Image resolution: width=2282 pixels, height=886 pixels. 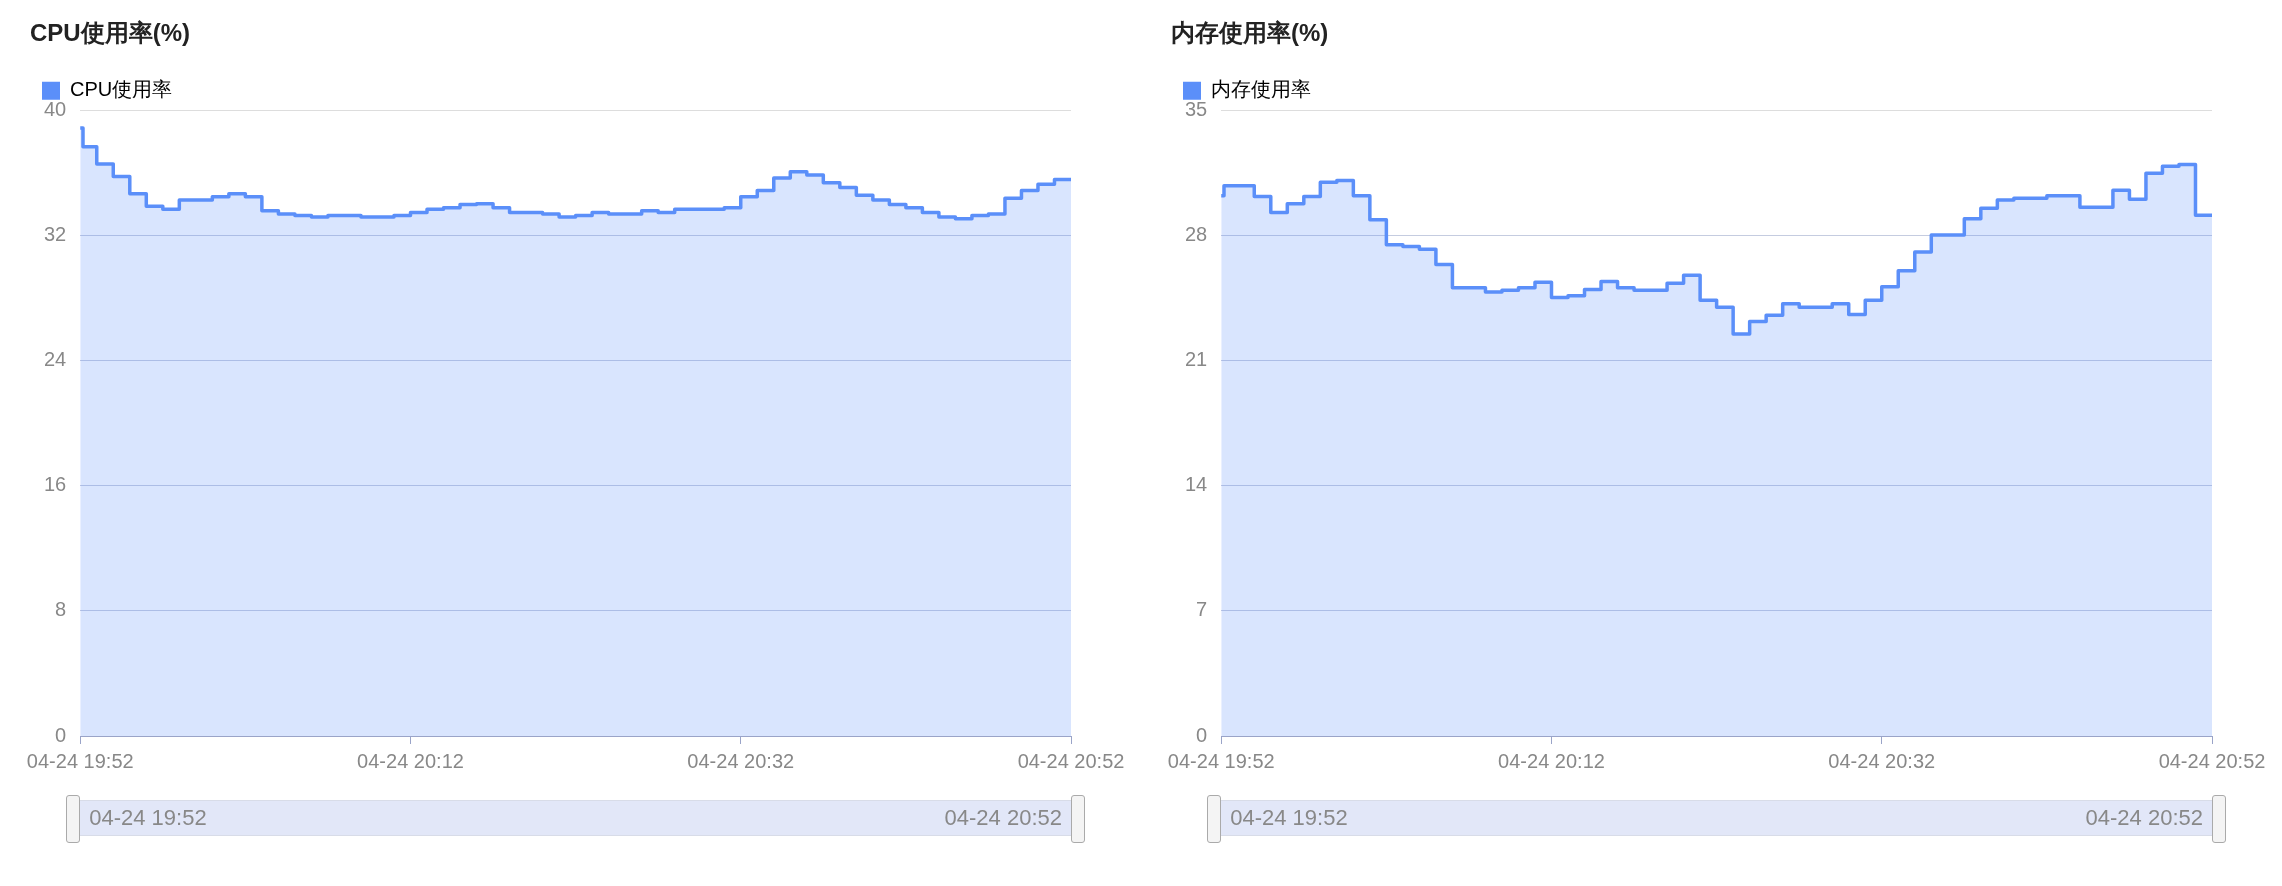 What do you see at coordinates (55, 109) in the screenshot?
I see `y-tick-label: 40` at bounding box center [55, 109].